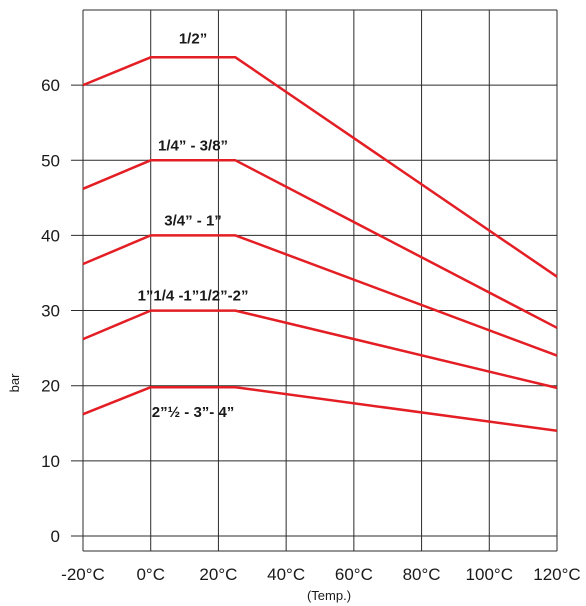 The image size is (586, 606). Describe the element at coordinates (286, 574) in the screenshot. I see `x-tick-label: 40°C` at that location.